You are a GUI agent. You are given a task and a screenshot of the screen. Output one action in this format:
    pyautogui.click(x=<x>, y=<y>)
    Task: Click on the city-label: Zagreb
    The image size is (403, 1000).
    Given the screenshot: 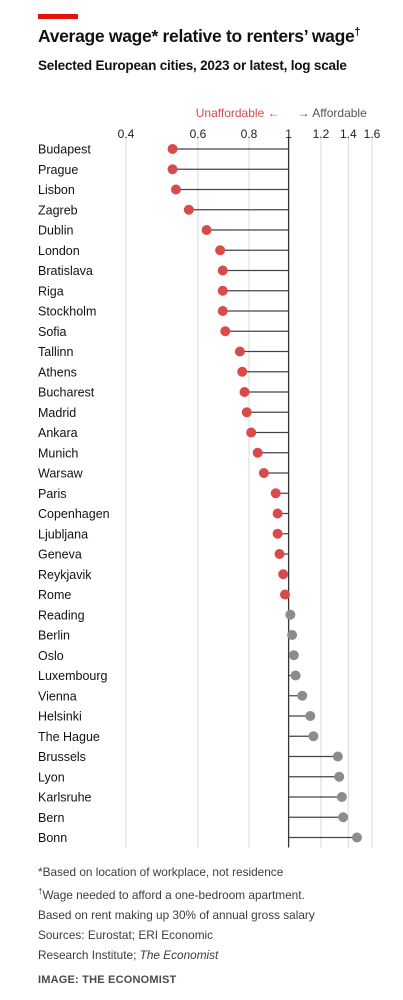 What is the action you would take?
    pyautogui.click(x=58, y=210)
    